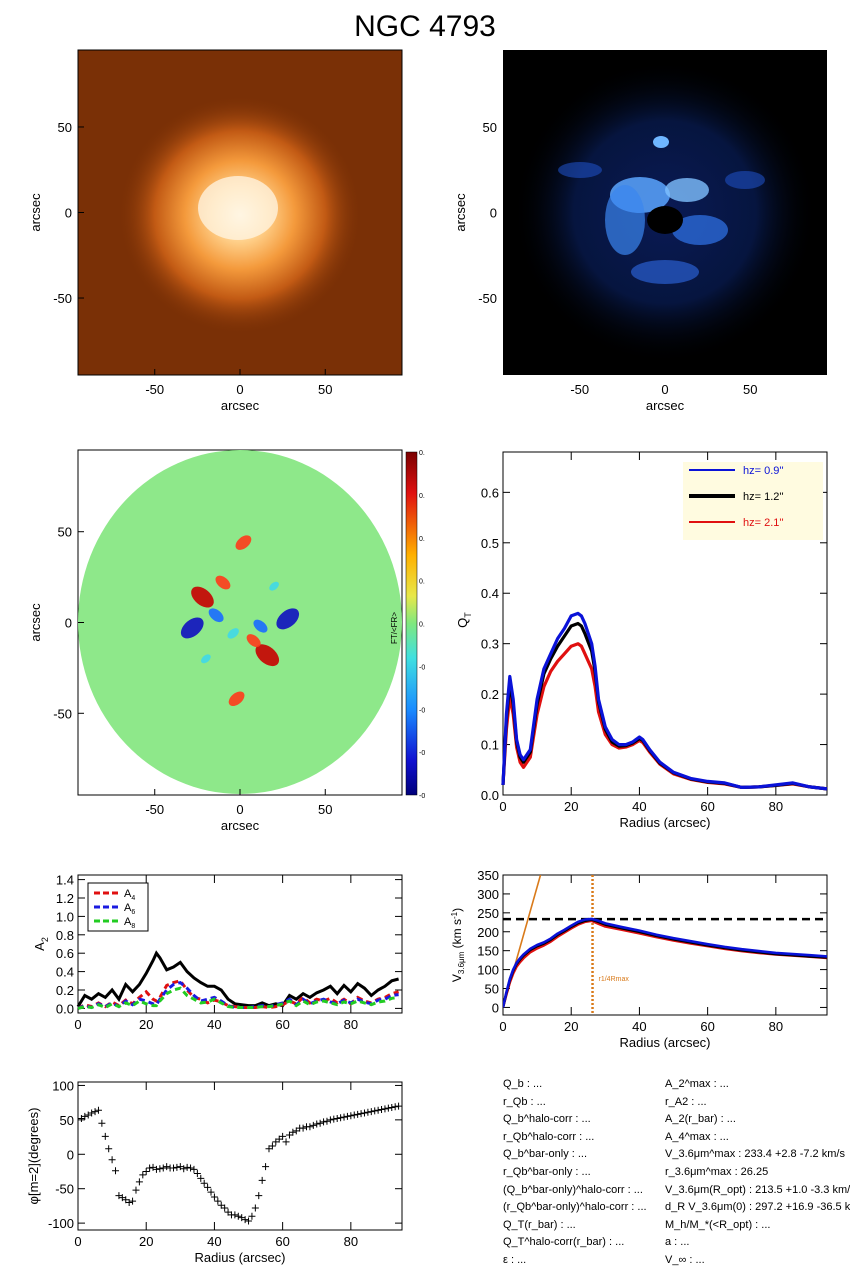 This screenshot has width=850, height=1275. Describe the element at coordinates (458, 945) in the screenshot. I see `y-axis-label: V3.6μm (km s-1)` at that location.